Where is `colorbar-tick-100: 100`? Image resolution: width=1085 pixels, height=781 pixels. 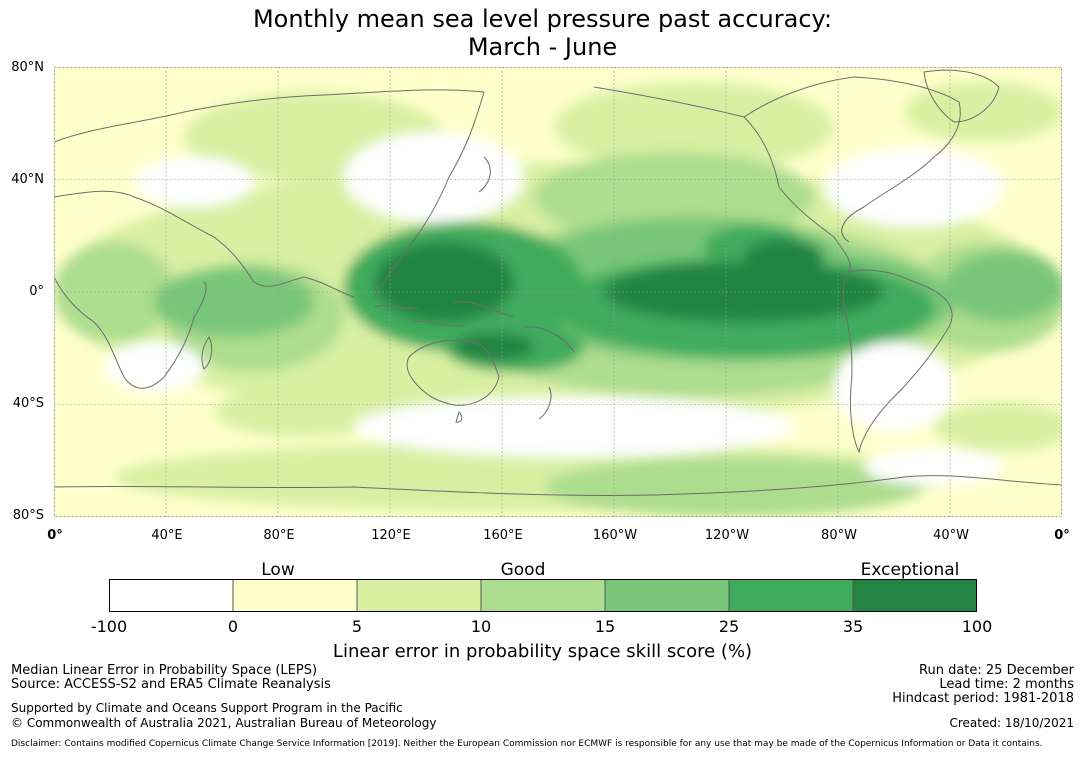
colorbar-tick-100: 100 is located at coordinates (977, 626).